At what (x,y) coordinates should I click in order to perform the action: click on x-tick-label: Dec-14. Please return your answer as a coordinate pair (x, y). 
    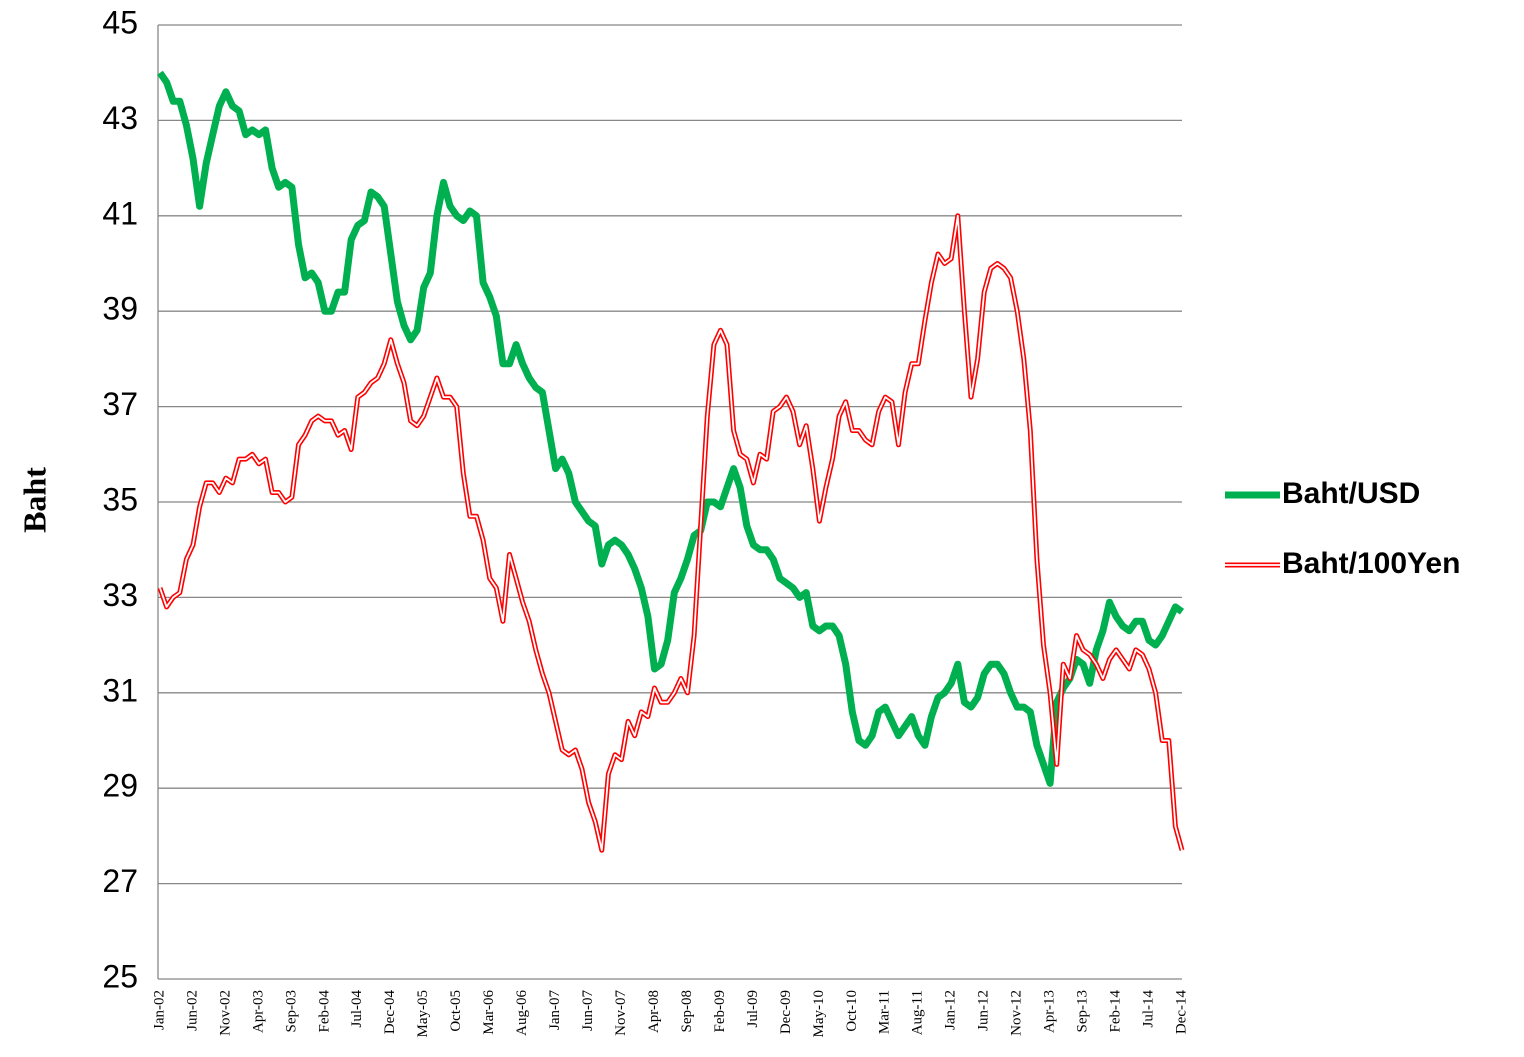
    Looking at the image, I should click on (1181, 1012).